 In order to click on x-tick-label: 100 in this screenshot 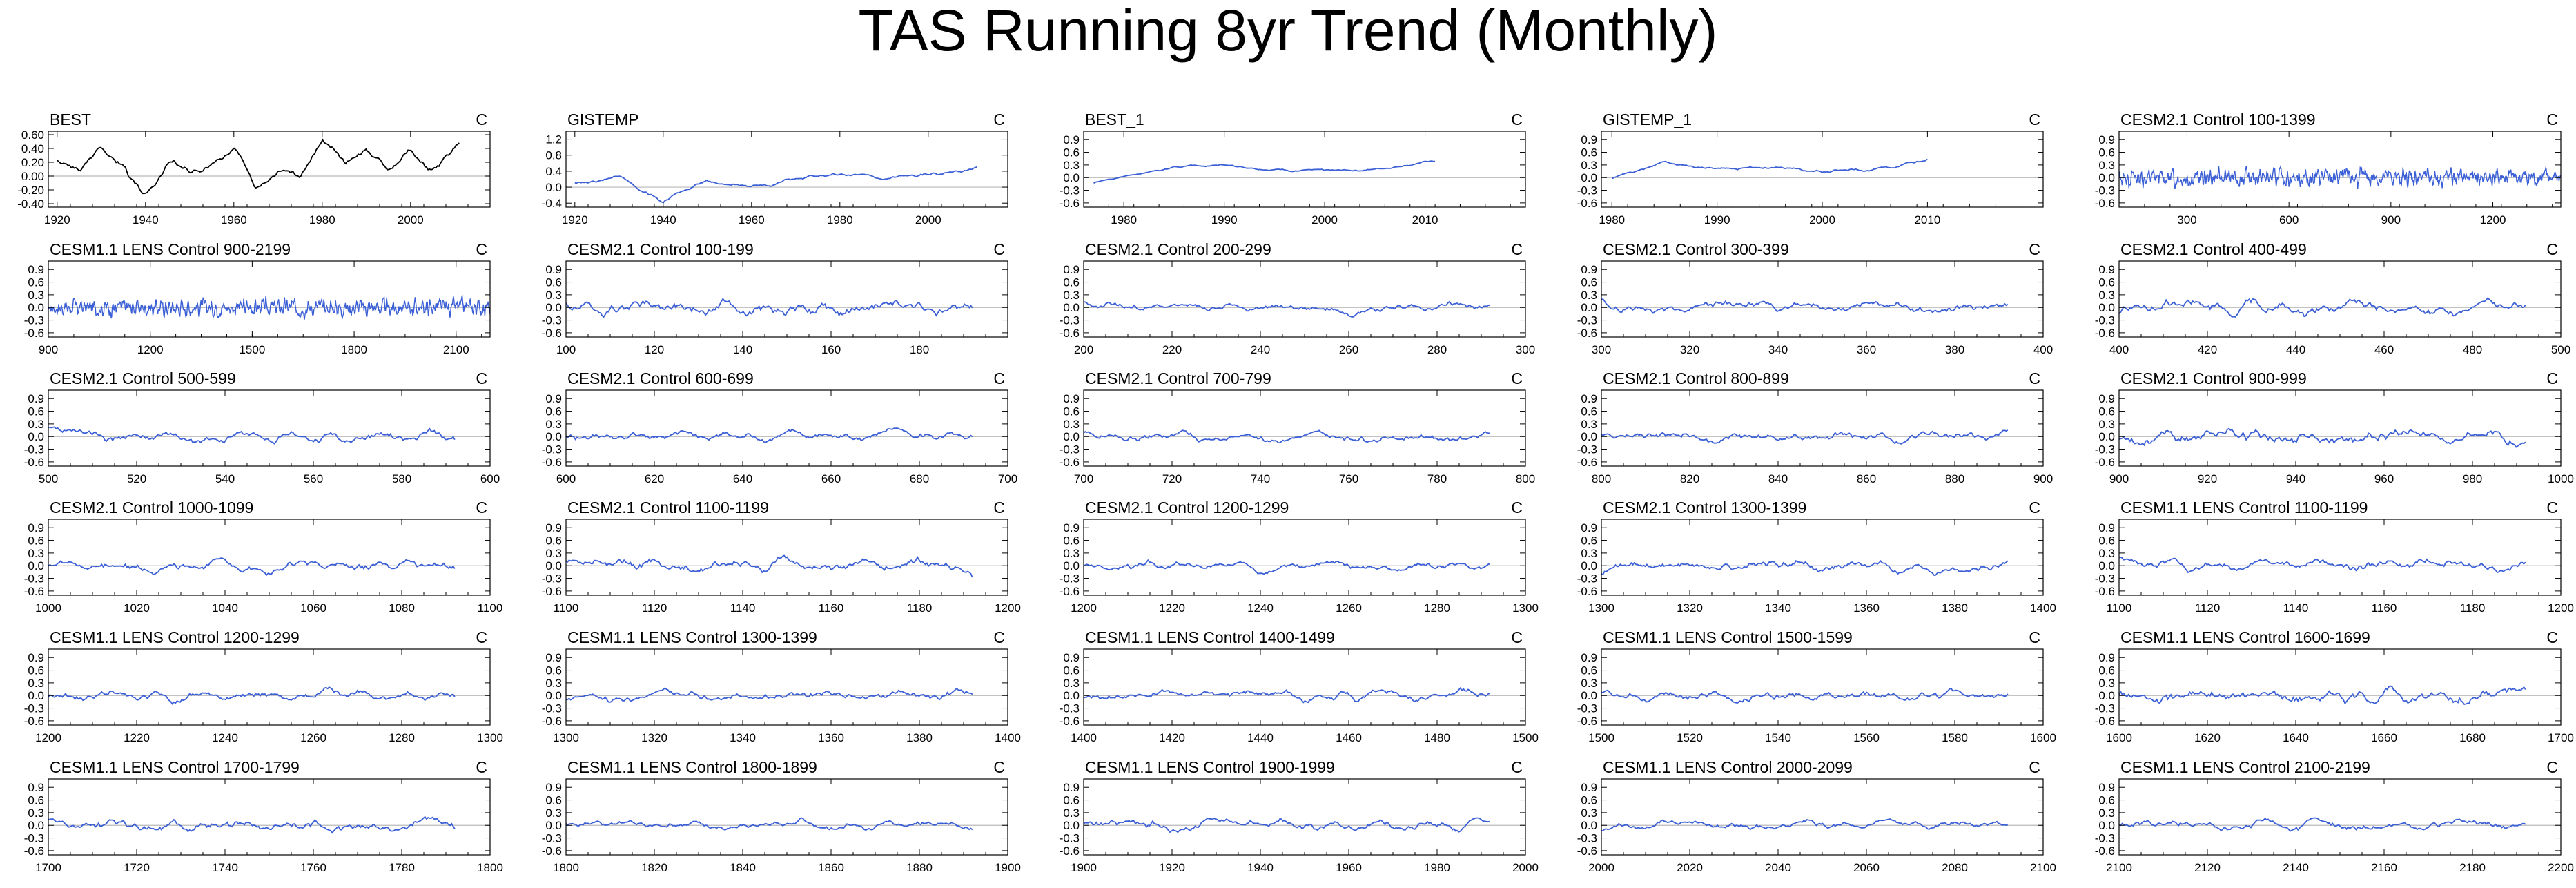, I will do `click(566, 349)`.